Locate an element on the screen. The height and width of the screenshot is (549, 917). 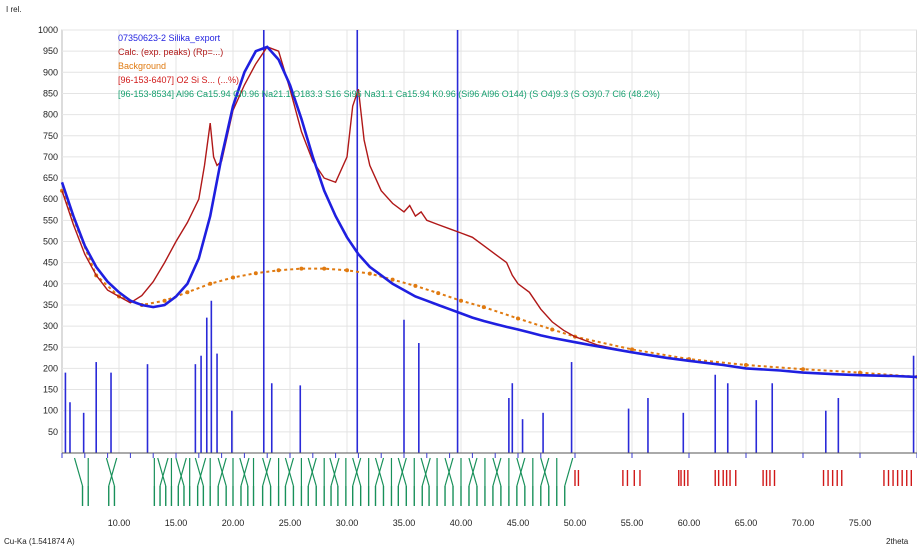
y-tick-label-18: 950 is located at coordinates (50, 51).